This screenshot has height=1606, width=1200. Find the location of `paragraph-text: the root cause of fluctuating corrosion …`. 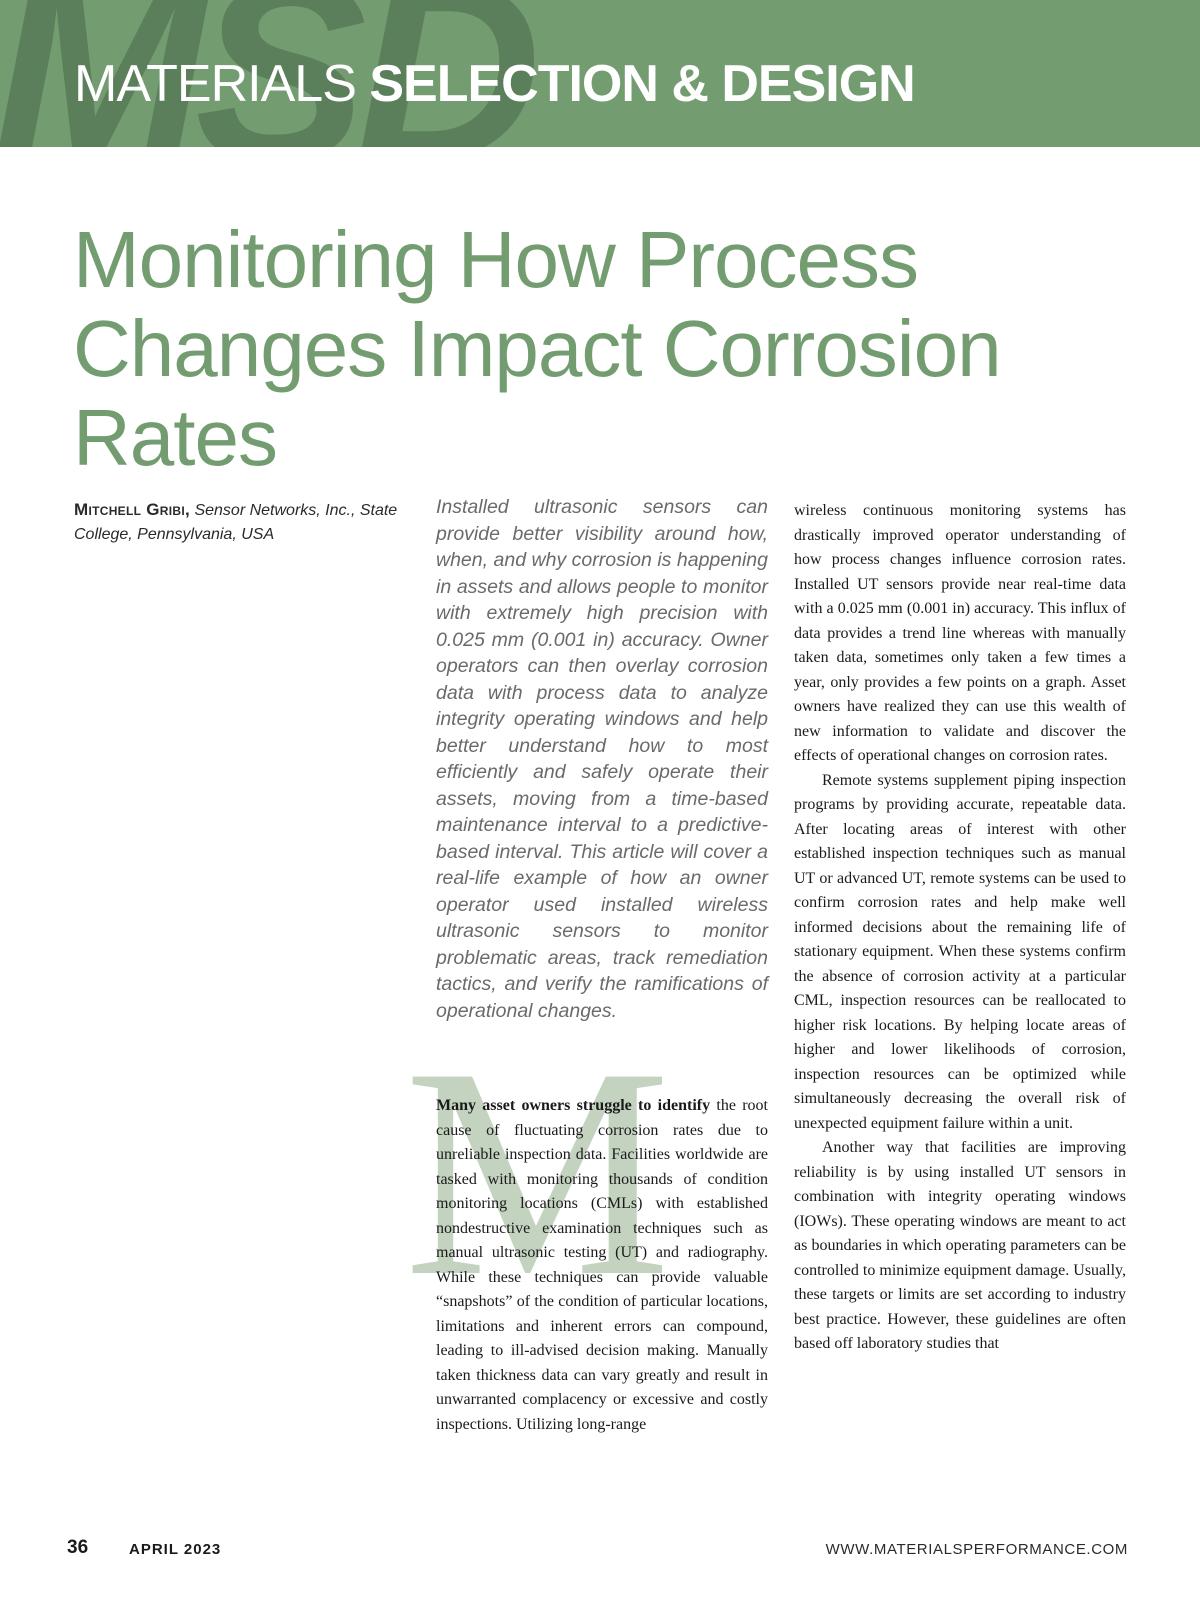

paragraph-text: the root cause of fluctuating corrosion … is located at coordinates (602, 1265).